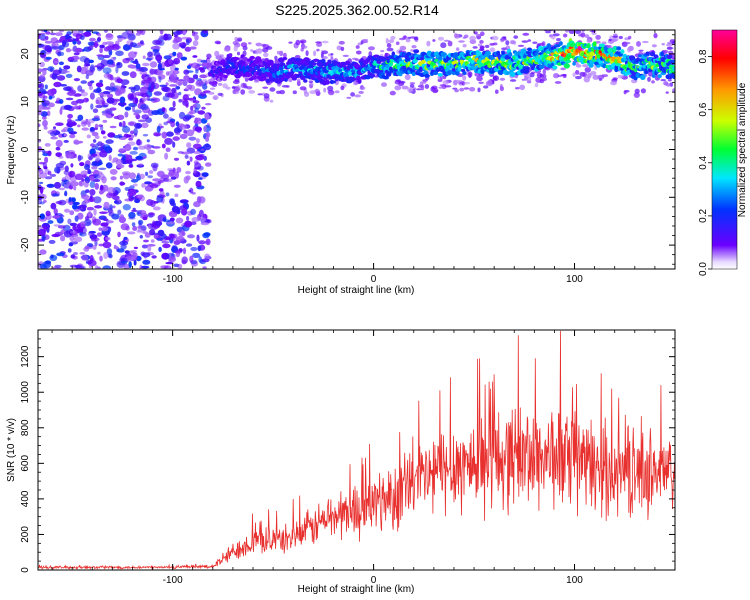 The width and height of the screenshot is (750, 600). I want to click on x-tick-label: 100, so click(574, 580).